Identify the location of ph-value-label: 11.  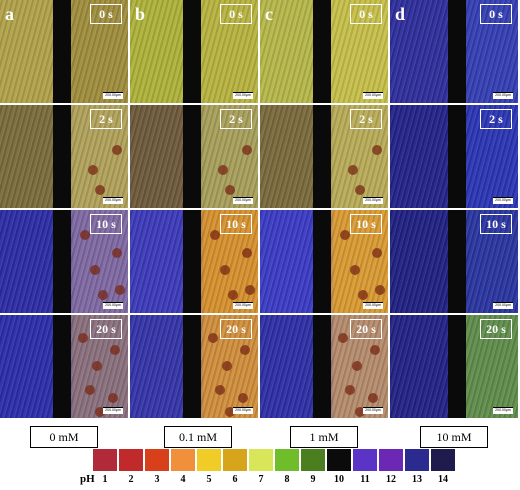
(365, 479).